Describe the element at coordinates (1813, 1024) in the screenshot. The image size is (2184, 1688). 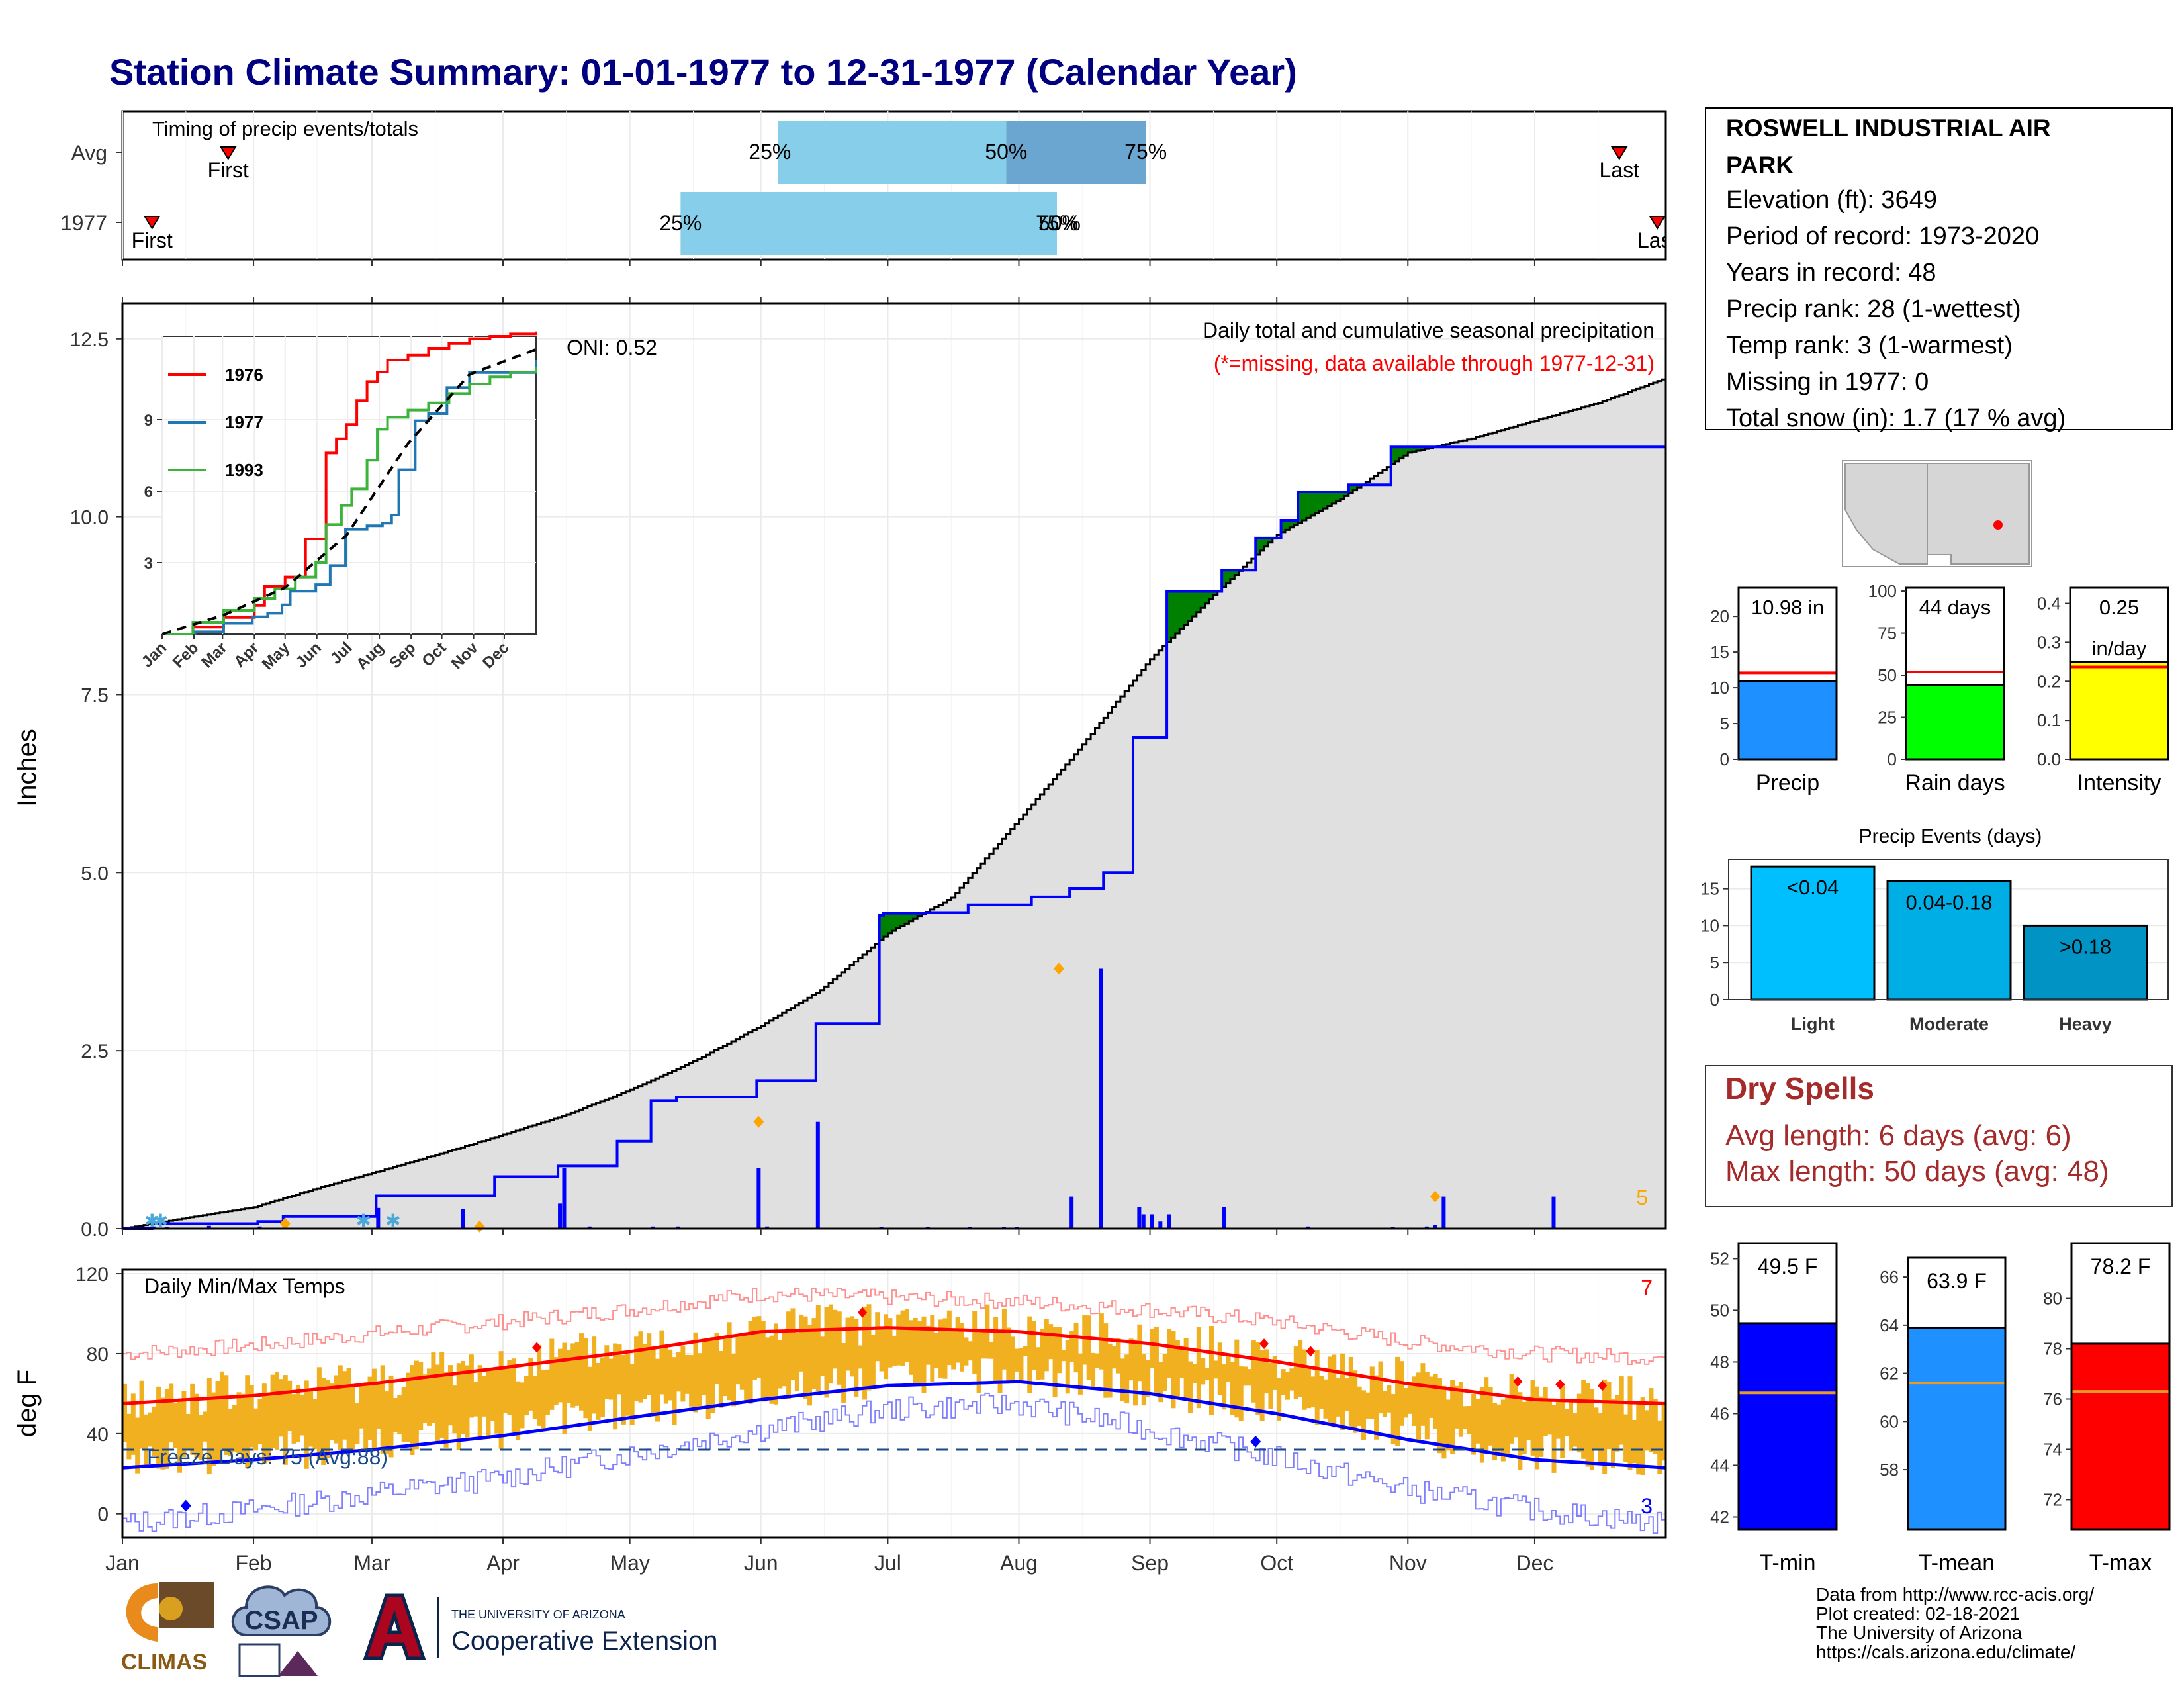
I see `events-category-Light: Light` at that location.